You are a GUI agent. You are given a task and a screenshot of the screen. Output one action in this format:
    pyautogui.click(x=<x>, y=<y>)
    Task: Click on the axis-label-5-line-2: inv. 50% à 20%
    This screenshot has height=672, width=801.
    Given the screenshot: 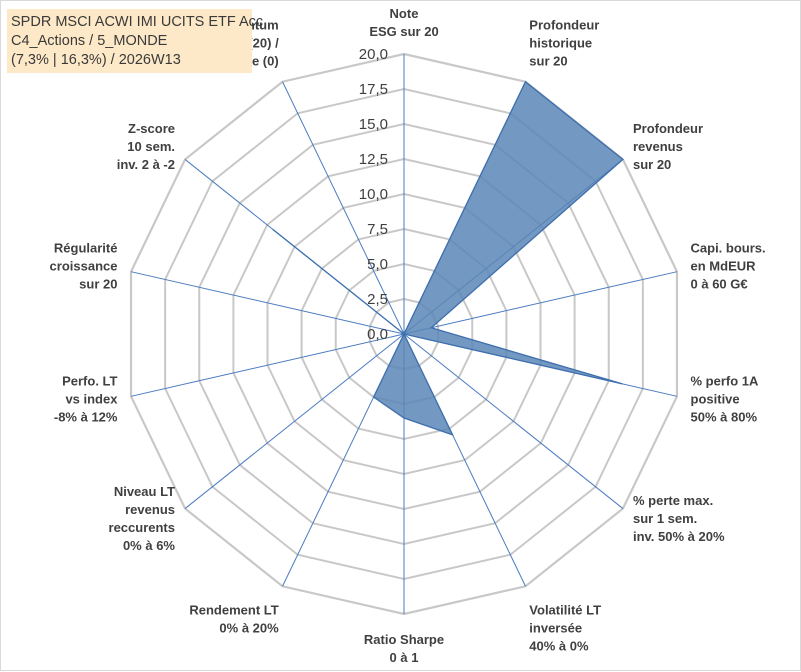 What is the action you would take?
    pyautogui.click(x=679, y=536)
    